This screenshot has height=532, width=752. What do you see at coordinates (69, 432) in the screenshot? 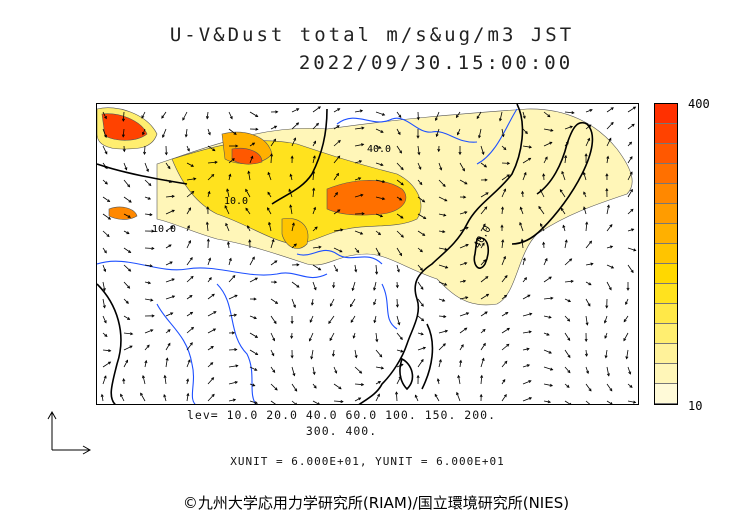
I see `reference-vector-icon` at bounding box center [69, 432].